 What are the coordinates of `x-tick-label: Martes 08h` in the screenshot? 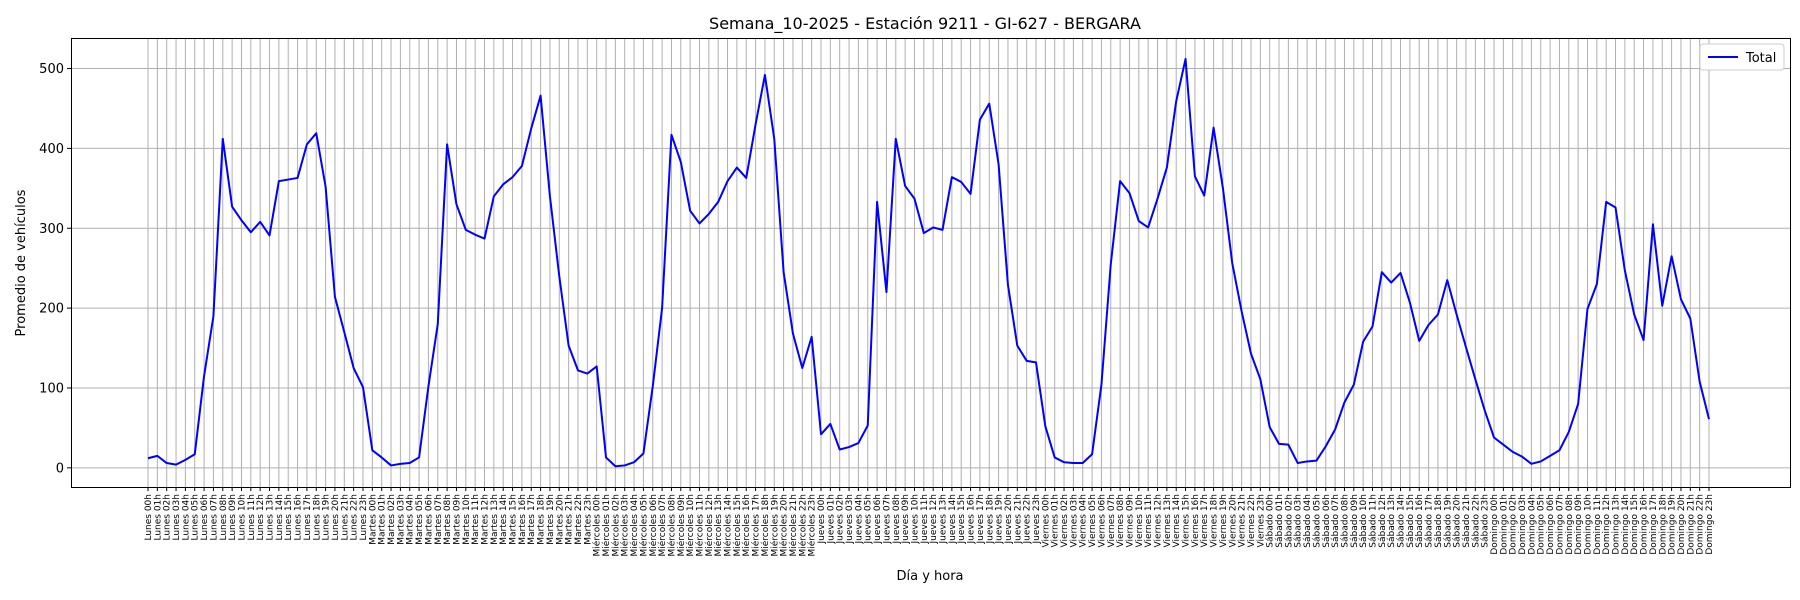 It's located at (448, 519).